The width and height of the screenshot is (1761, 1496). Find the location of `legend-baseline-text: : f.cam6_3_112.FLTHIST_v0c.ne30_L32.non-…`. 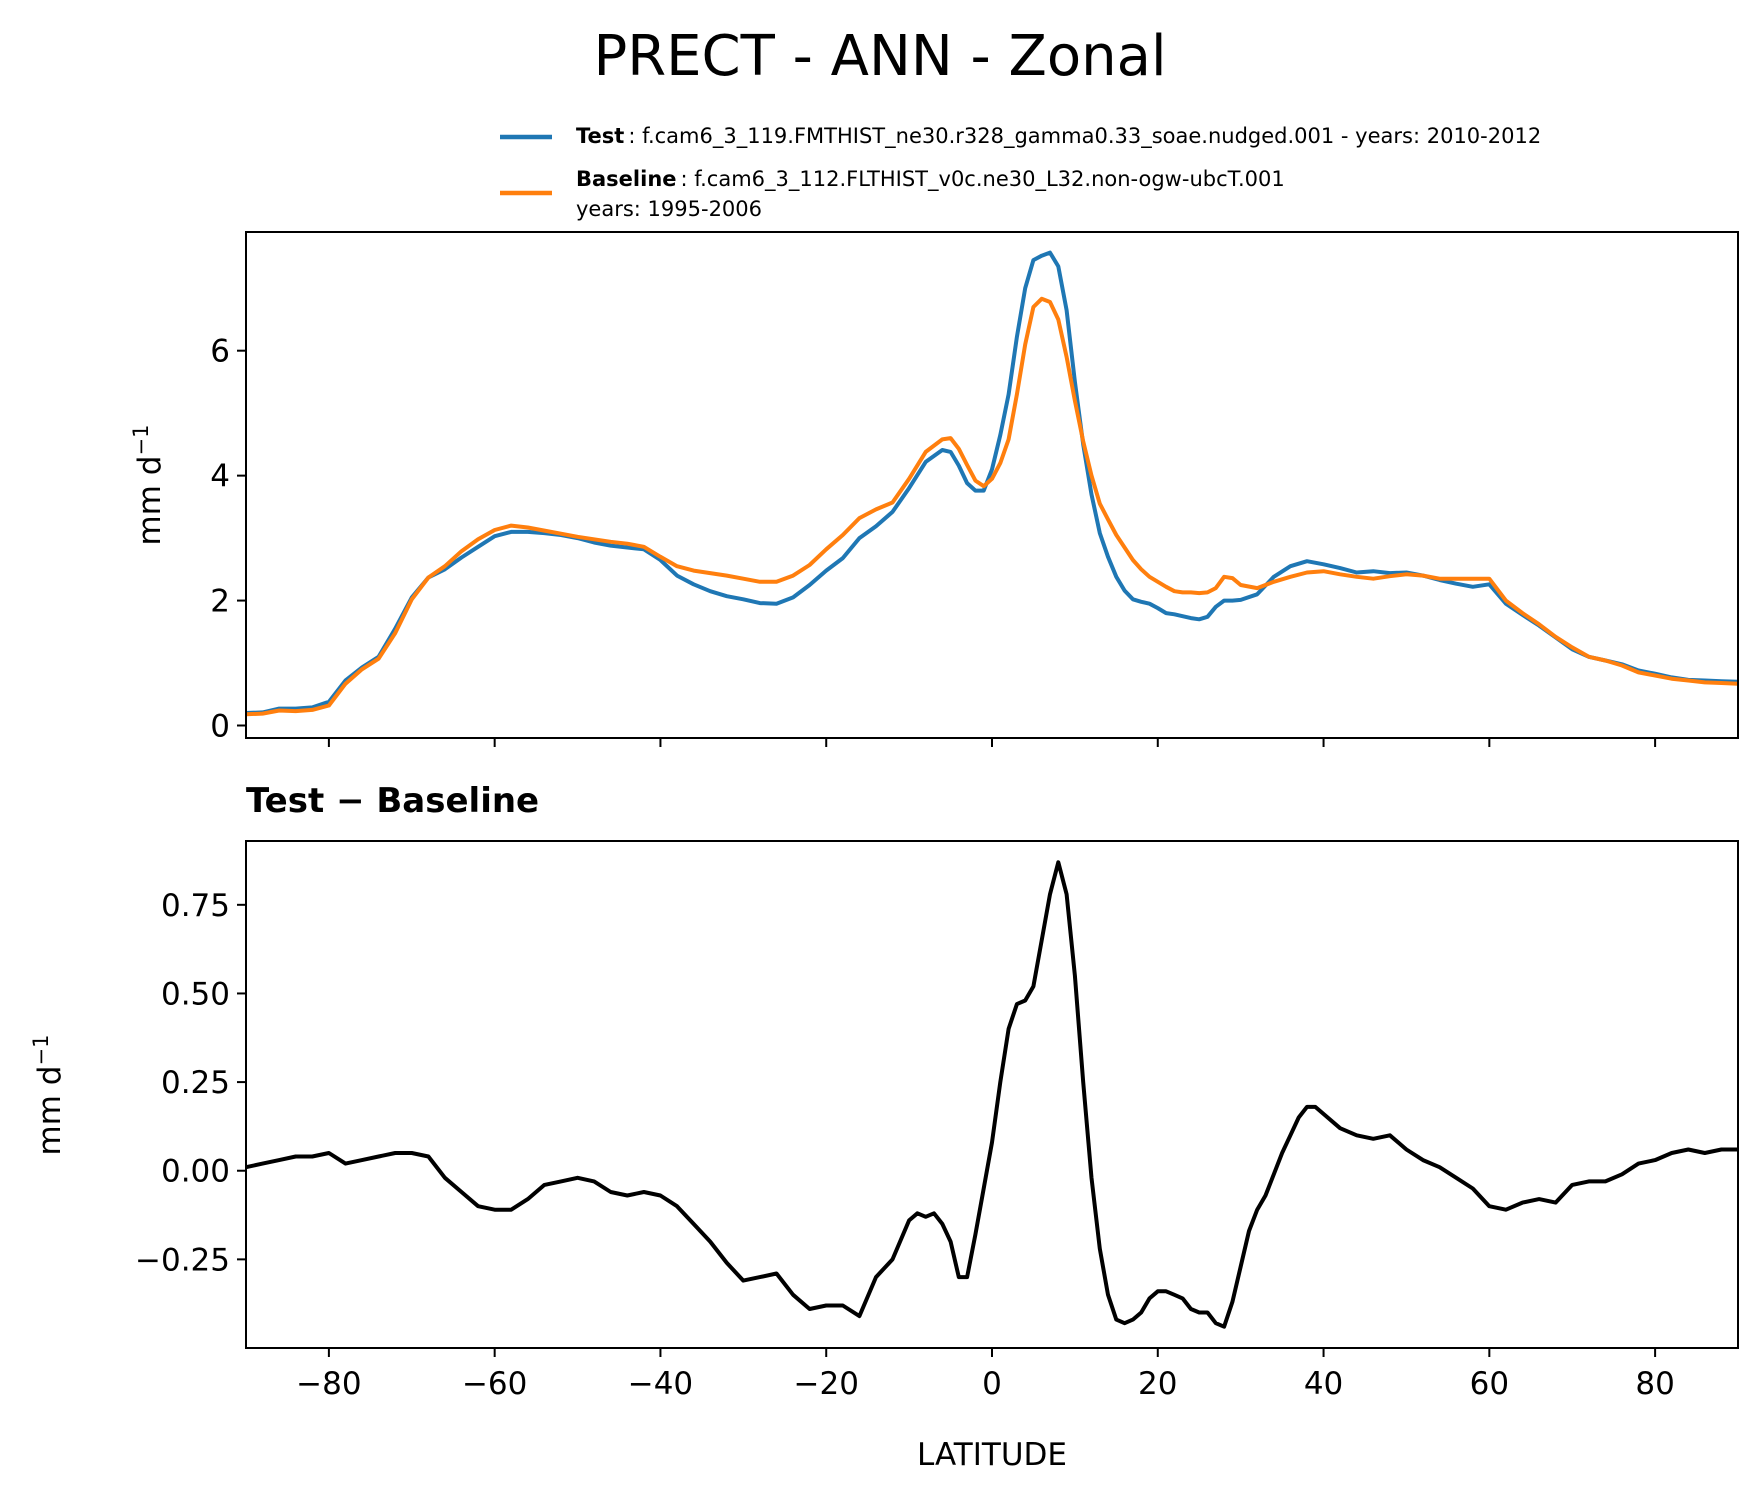

legend-baseline-text: : f.cam6_3_112.FLTHIST_v0c.ne30_L32.non-… is located at coordinates (983, 179).